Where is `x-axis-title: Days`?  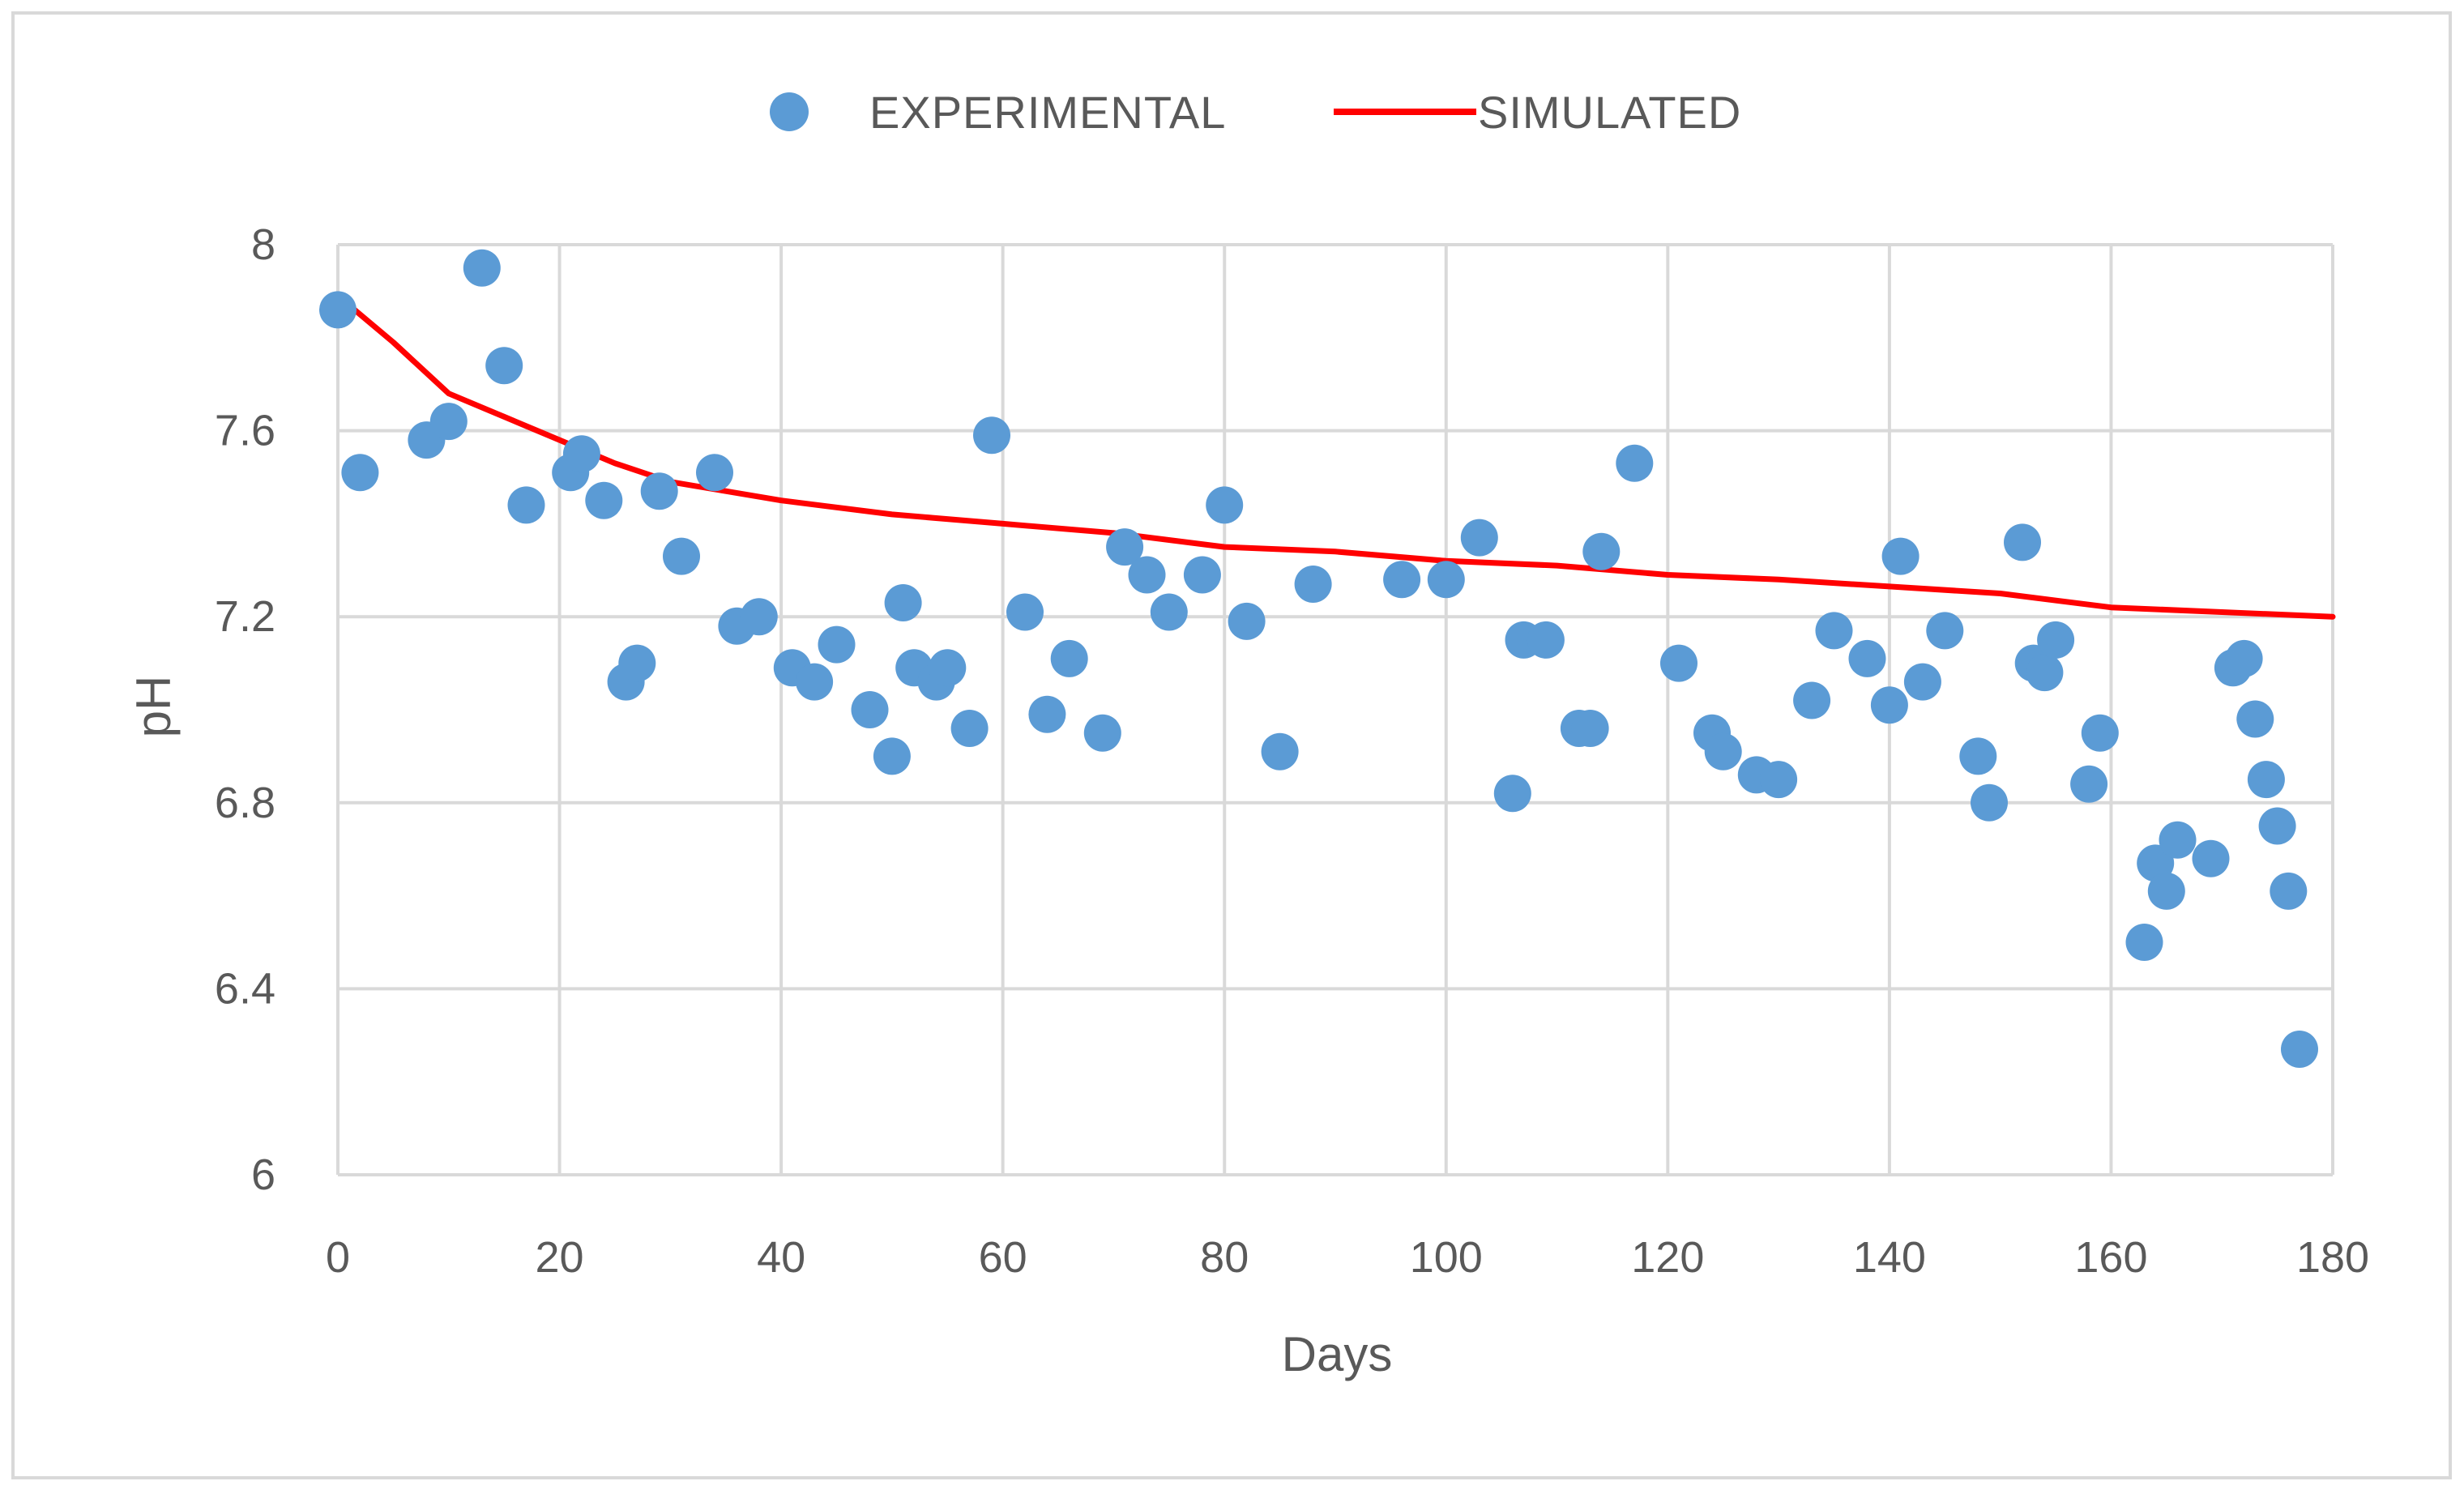 x-axis-title: Days is located at coordinates (1337, 1354).